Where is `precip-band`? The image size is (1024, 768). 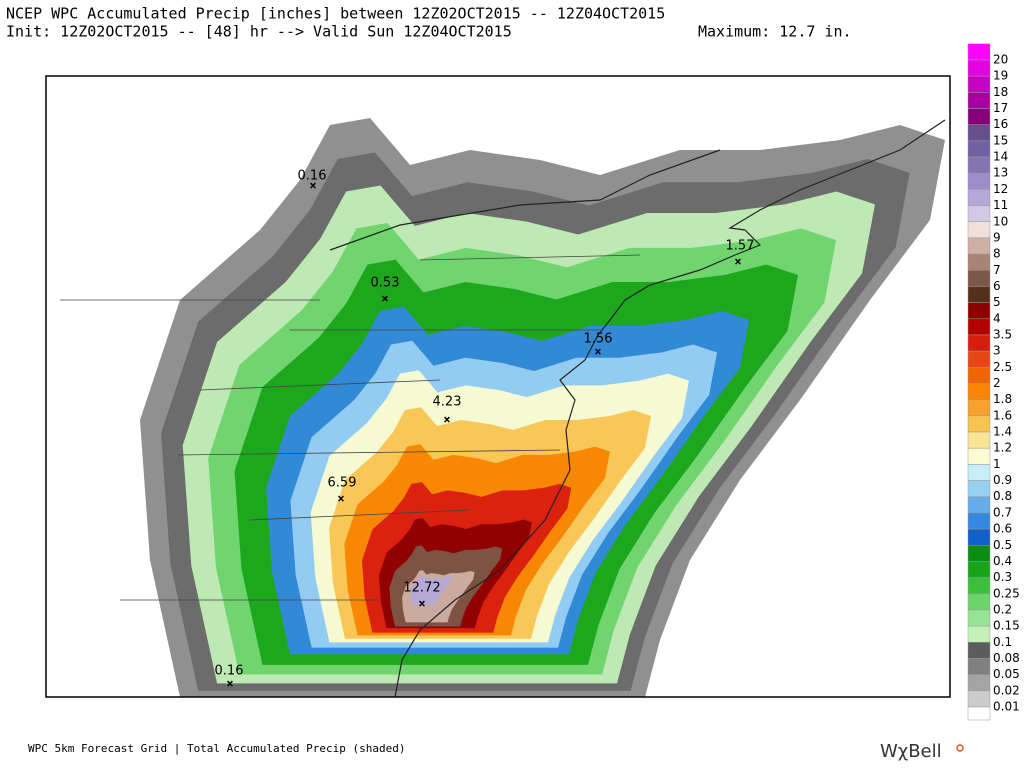 precip-band is located at coordinates (430, 590).